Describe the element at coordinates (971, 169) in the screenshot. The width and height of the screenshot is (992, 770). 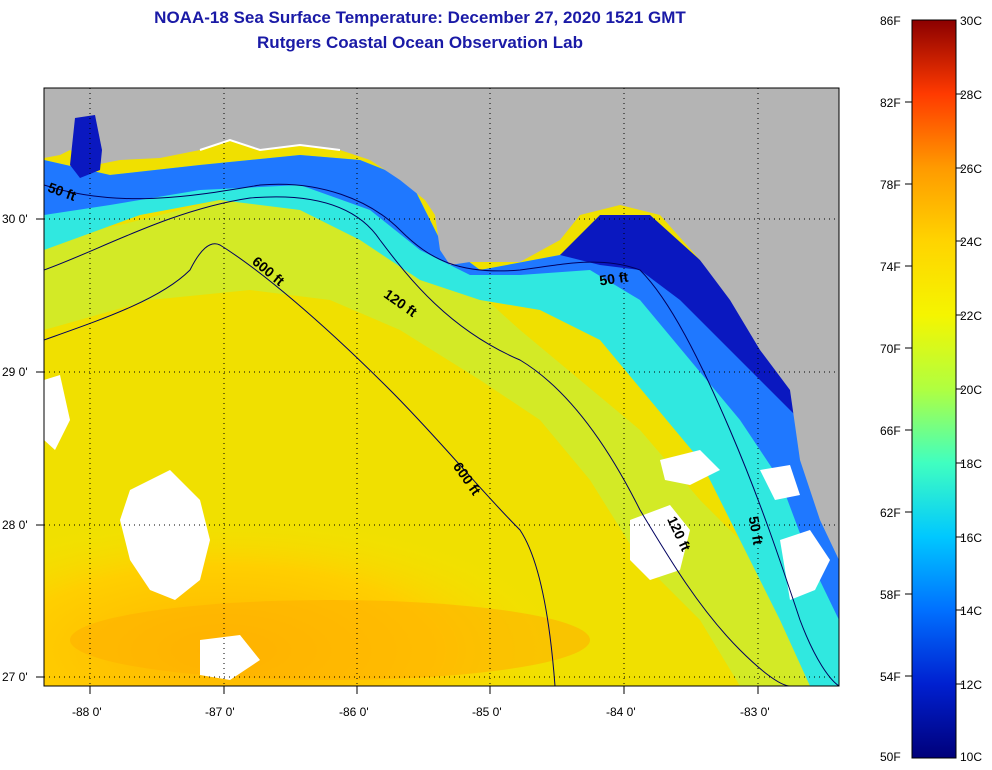
I see `colorbar-c-label: 26C` at that location.